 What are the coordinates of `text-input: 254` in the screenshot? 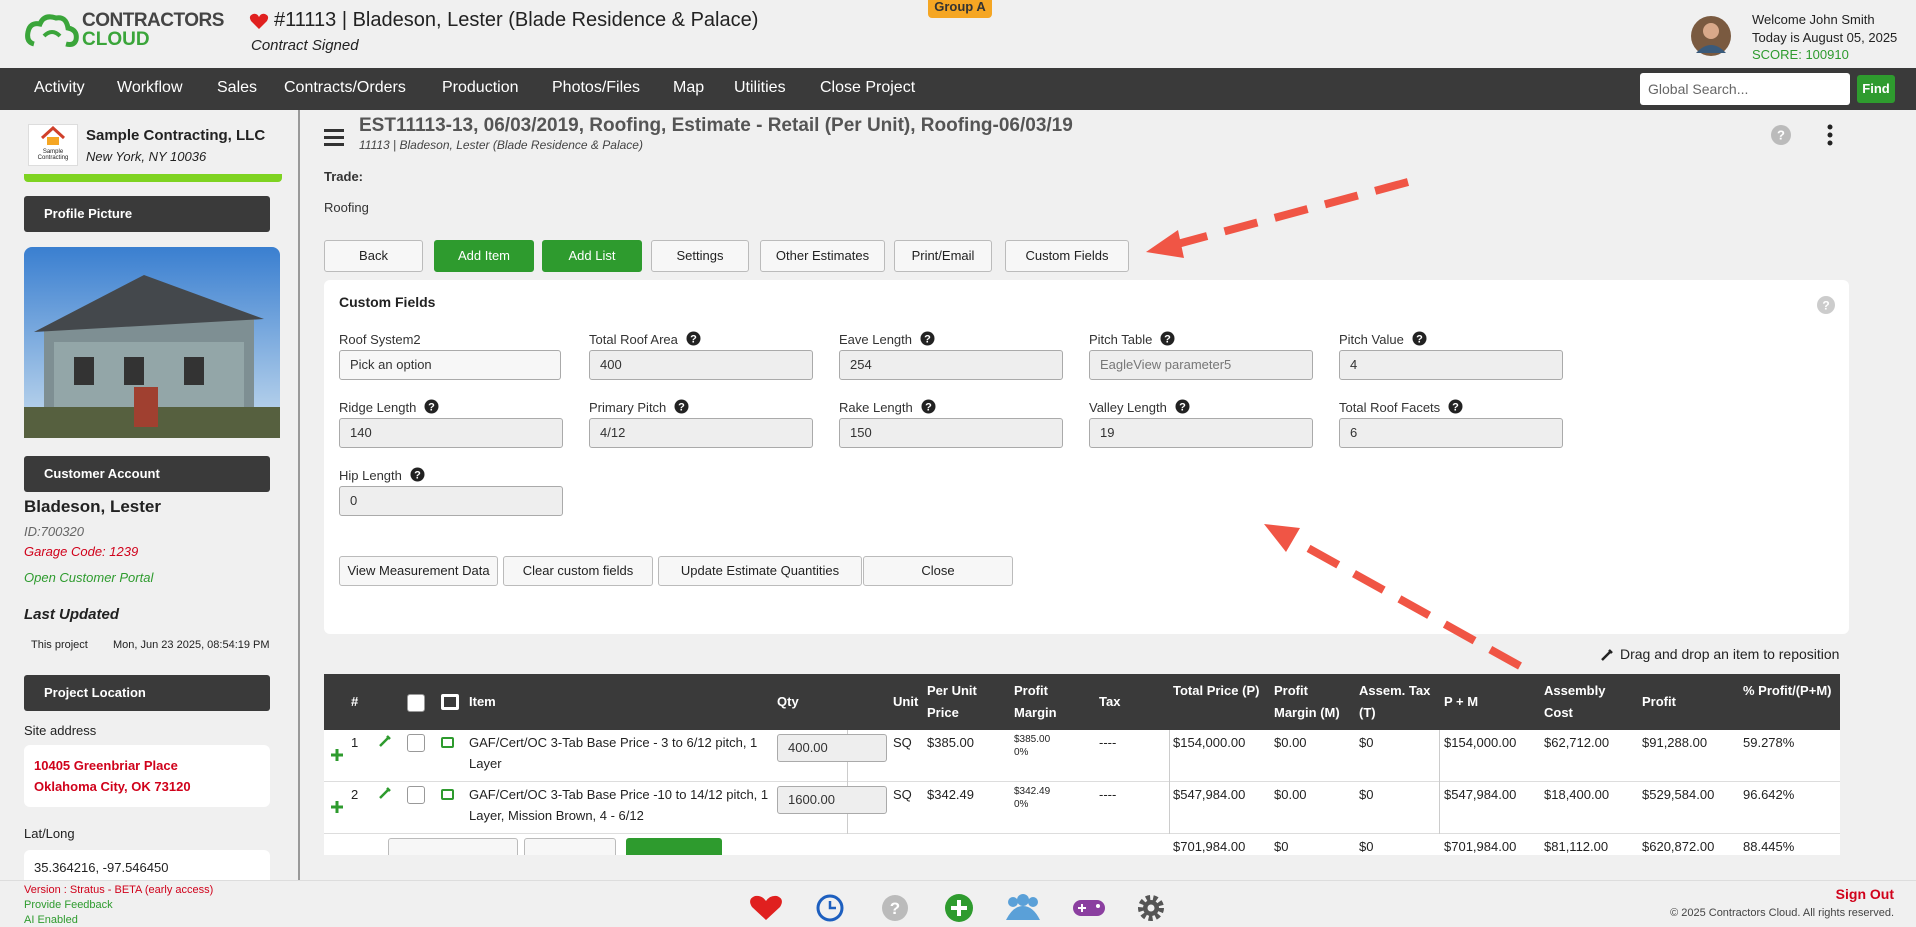 It's located at (951, 365).